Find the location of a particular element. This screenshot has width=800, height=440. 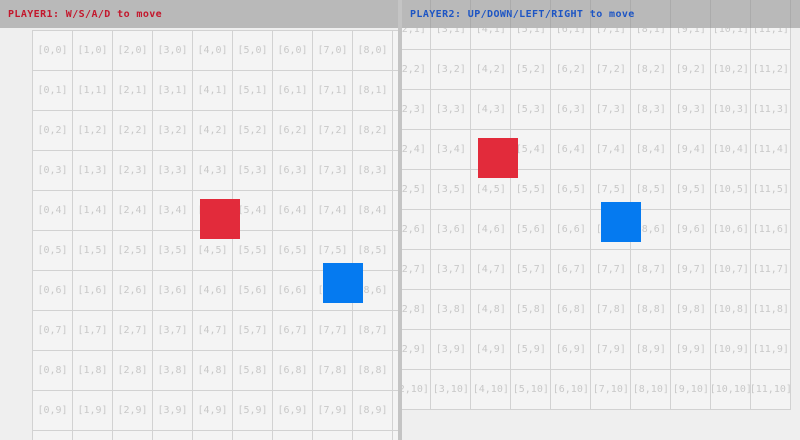

grid-cell-8-8: [8,8] is located at coordinates (651, 309).